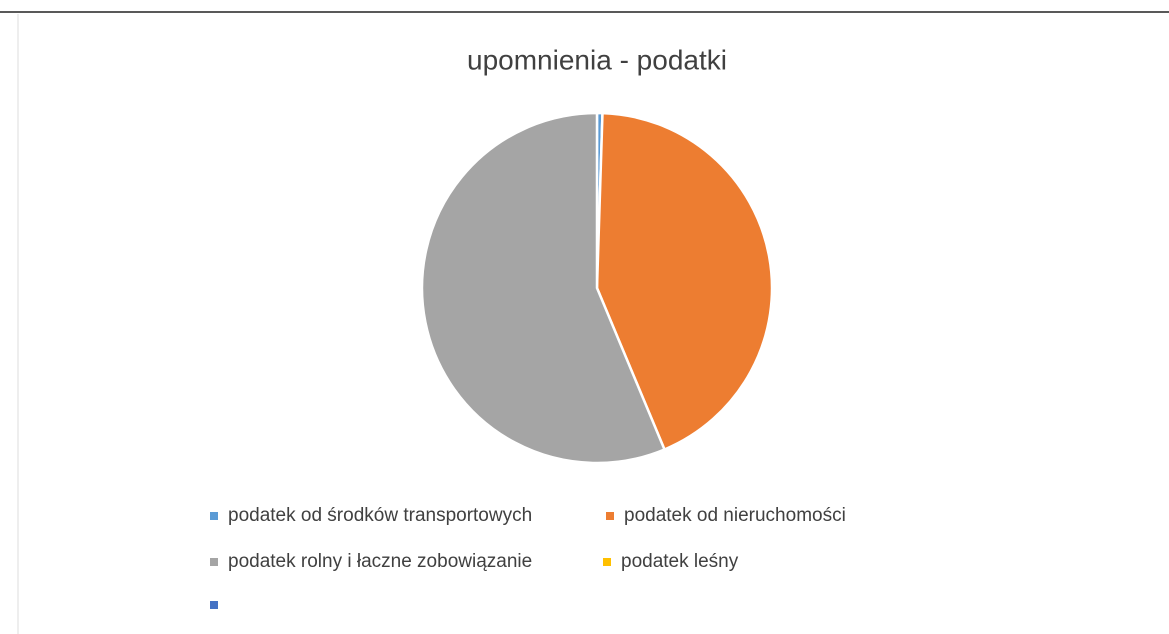  I want to click on legend-label: podatek rolny i łaczne zobowiązanie, so click(380, 561).